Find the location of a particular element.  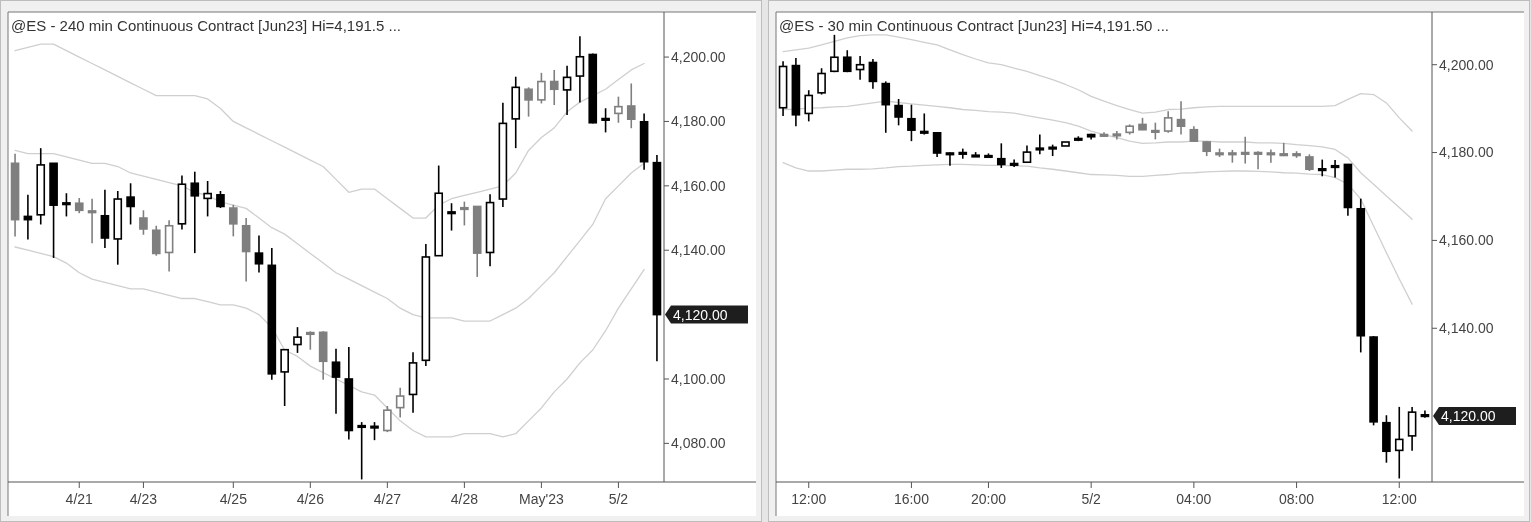

x-tick-label: 16:00 is located at coordinates (911, 499).